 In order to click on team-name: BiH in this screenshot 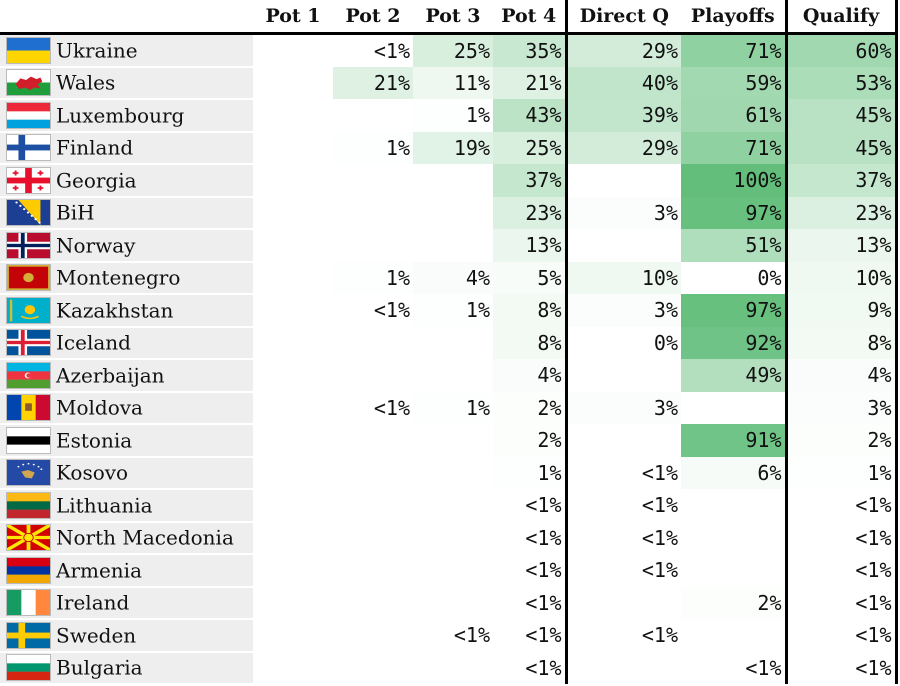, I will do `click(75, 212)`.